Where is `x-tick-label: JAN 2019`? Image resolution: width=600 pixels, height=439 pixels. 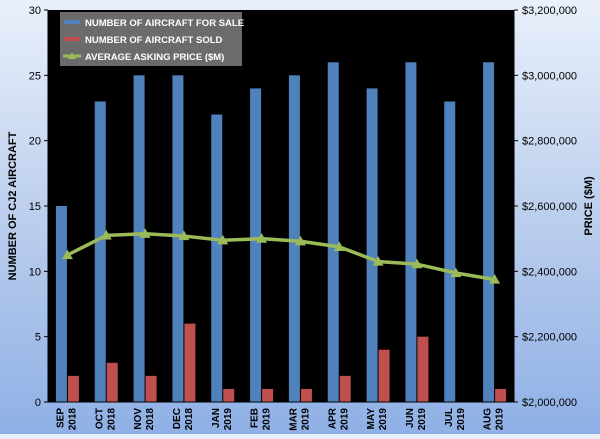
x-tick-label: JAN 2019 is located at coordinates (222, 419).